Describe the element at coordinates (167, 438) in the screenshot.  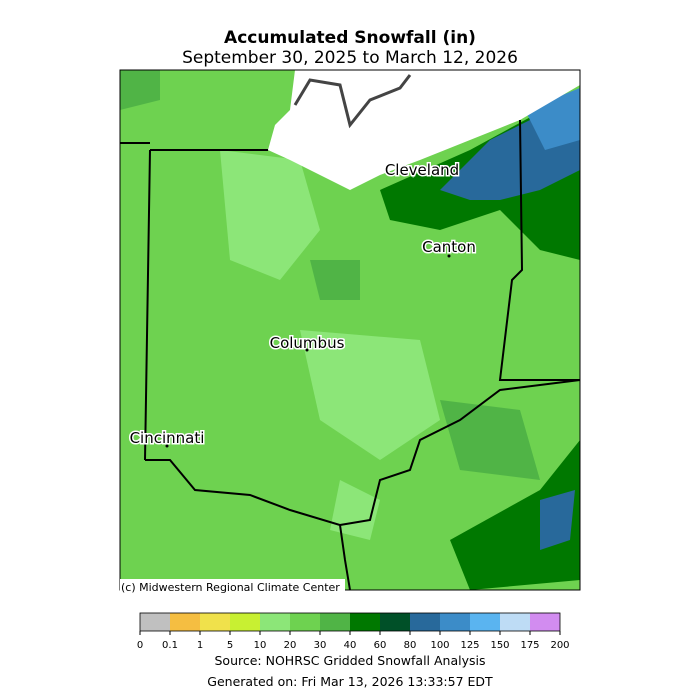
I see `city-label: Cincinnati` at that location.